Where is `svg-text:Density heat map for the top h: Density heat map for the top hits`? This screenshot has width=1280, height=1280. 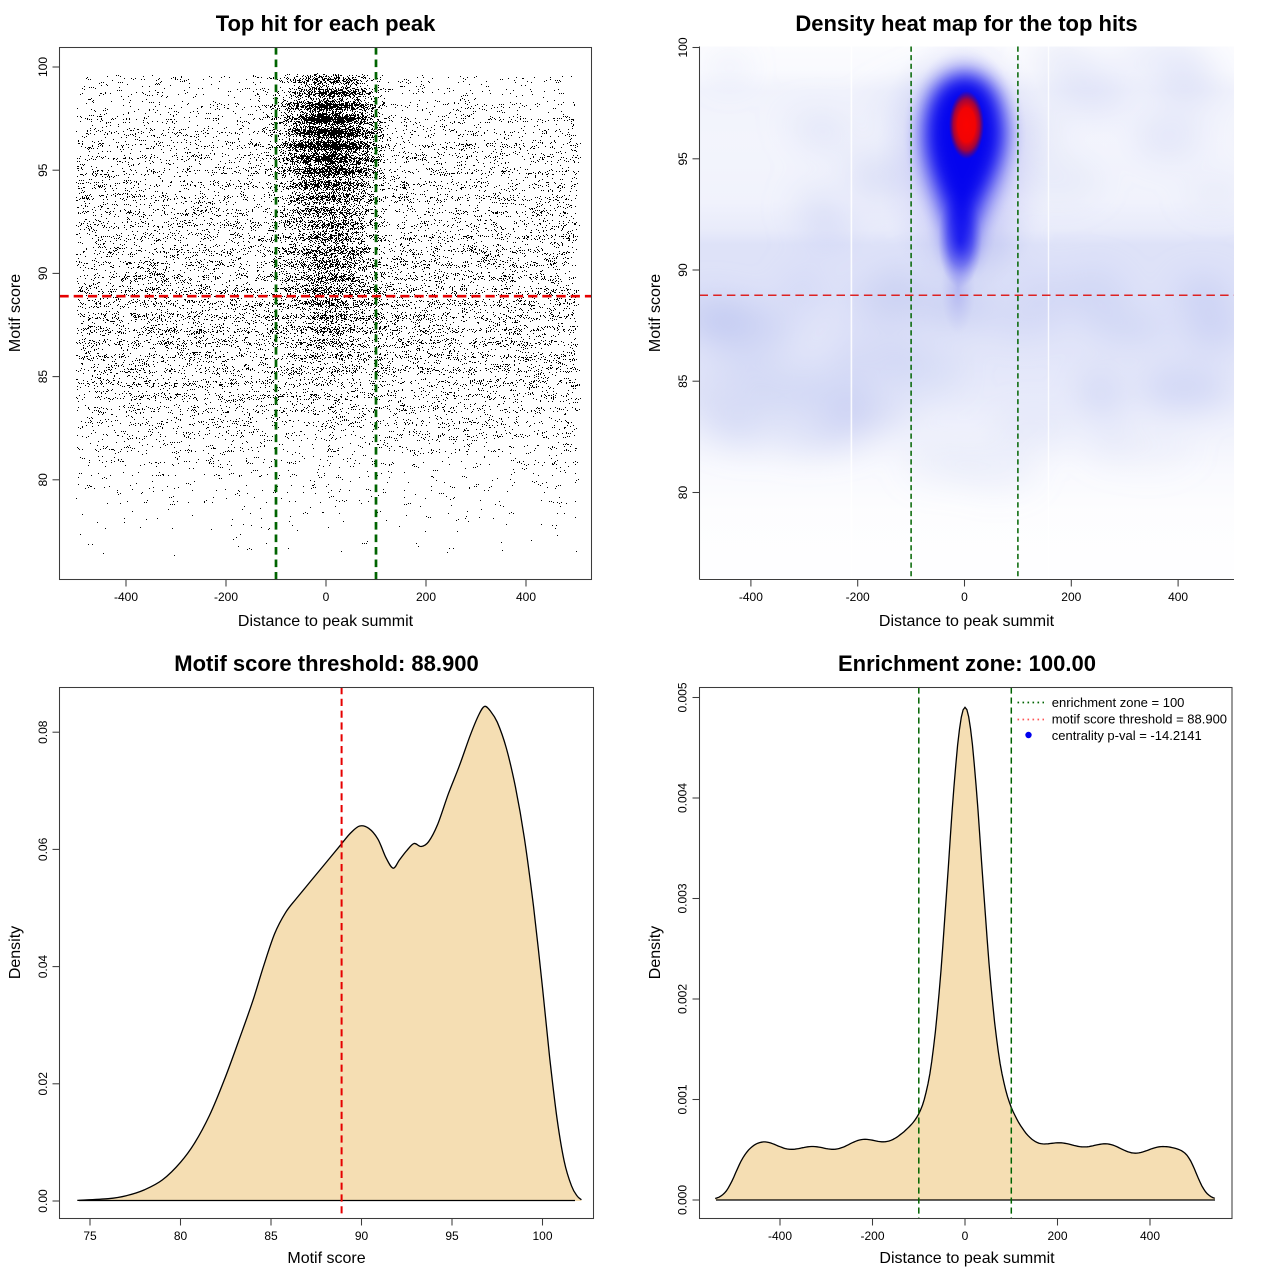
svg-text:Density heat map for the top h: Density heat map for the top hits is located at coordinates (966, 23).